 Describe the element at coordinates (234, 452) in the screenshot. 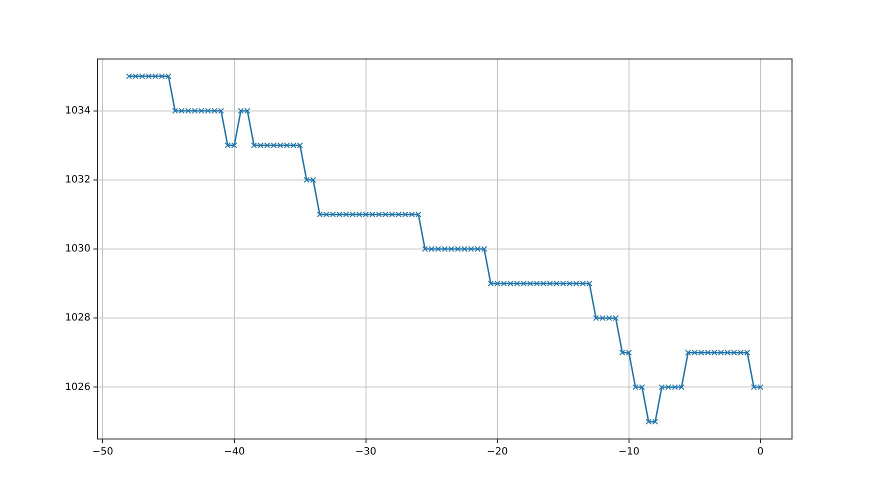

I see `x-tick-label: −40` at that location.